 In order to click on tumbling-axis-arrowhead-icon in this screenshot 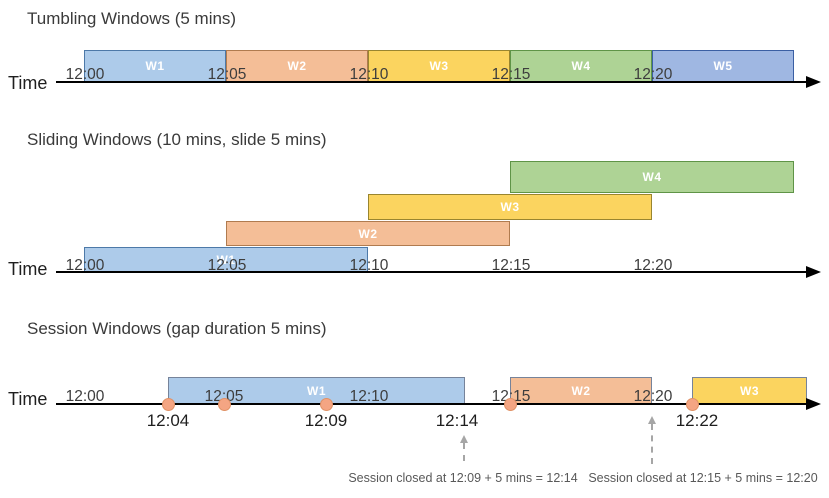, I will do `click(813, 82)`.